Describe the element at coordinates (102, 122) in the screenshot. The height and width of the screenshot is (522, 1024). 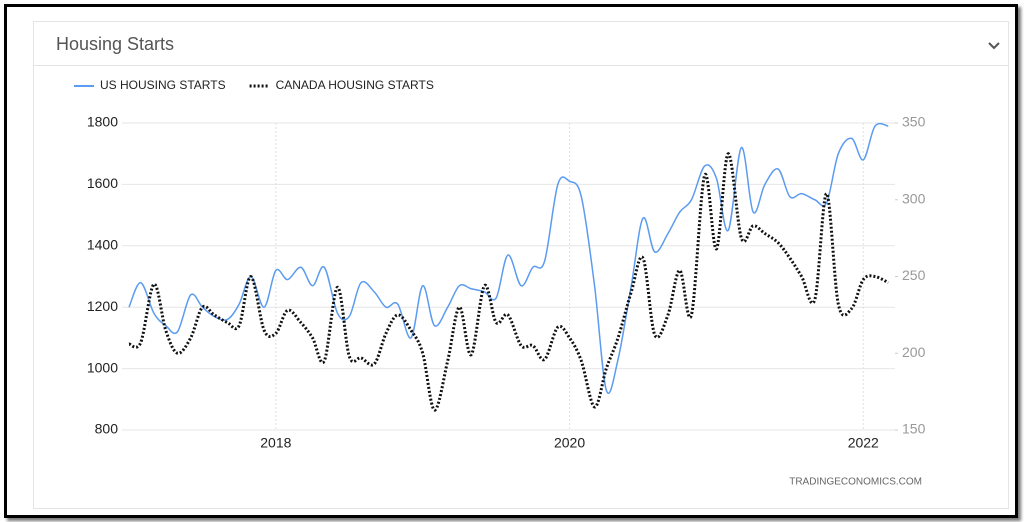
I see `y-tick-label: 1800` at that location.